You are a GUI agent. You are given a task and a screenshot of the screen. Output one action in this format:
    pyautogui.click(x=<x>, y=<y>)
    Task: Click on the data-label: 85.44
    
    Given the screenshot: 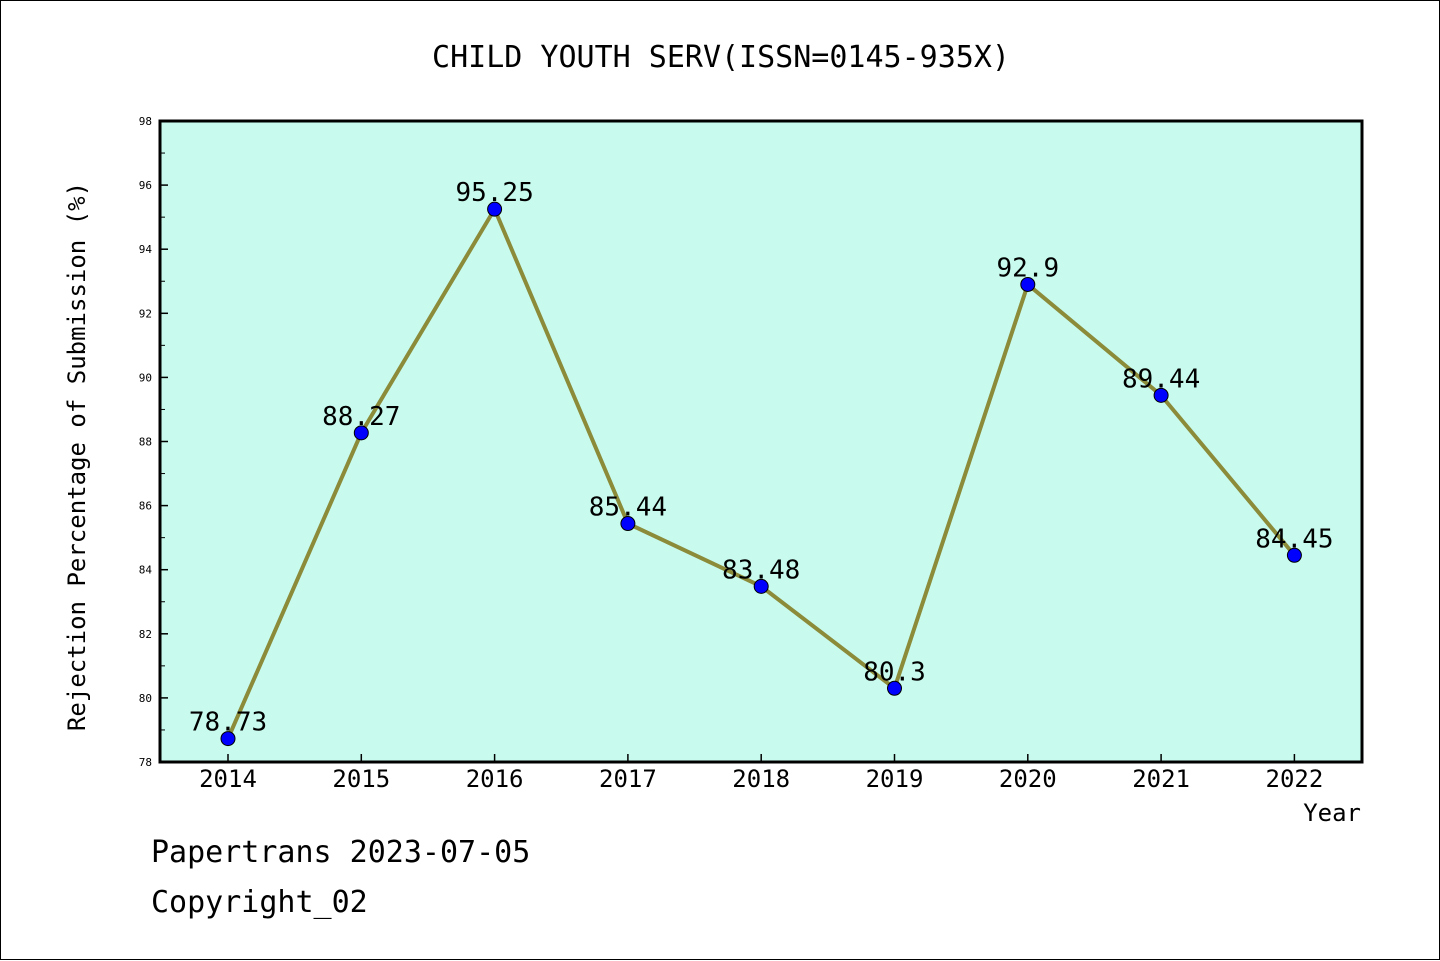 What is the action you would take?
    pyautogui.click(x=628, y=508)
    